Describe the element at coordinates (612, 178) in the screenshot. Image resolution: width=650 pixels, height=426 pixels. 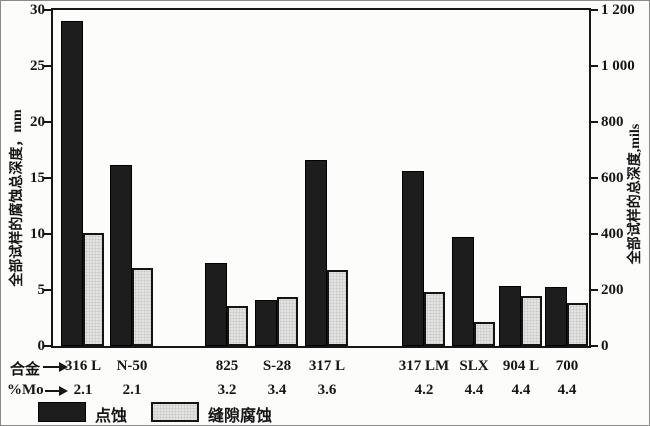
I see `right-axis-tick-label: 600` at that location.